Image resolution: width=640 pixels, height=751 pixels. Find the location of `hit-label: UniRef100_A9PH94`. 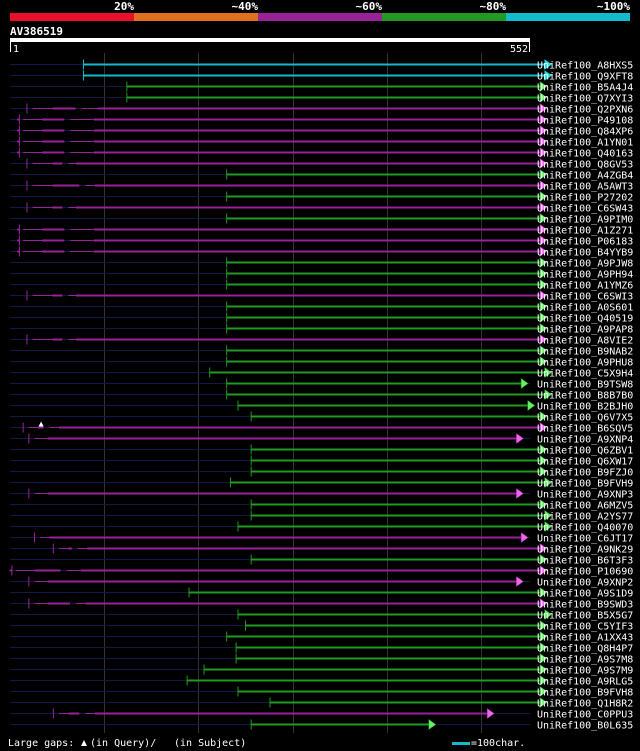

hit-label: UniRef100_A9PH94 is located at coordinates (585, 275).